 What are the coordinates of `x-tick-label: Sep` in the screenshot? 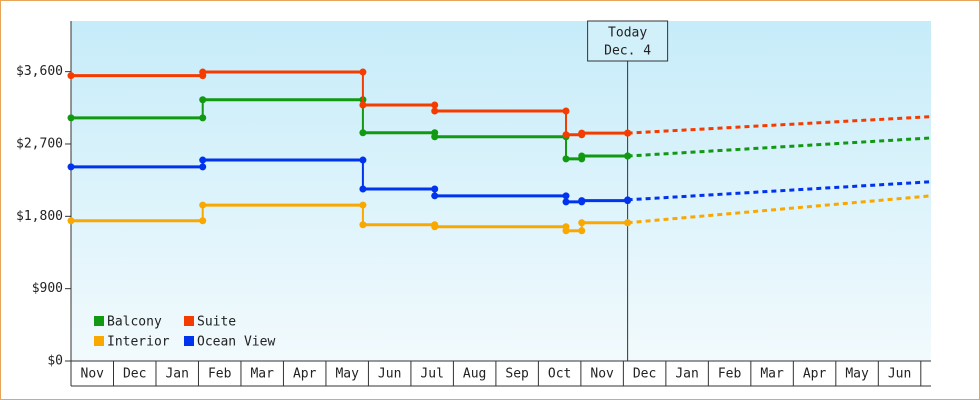 It's located at (517, 374).